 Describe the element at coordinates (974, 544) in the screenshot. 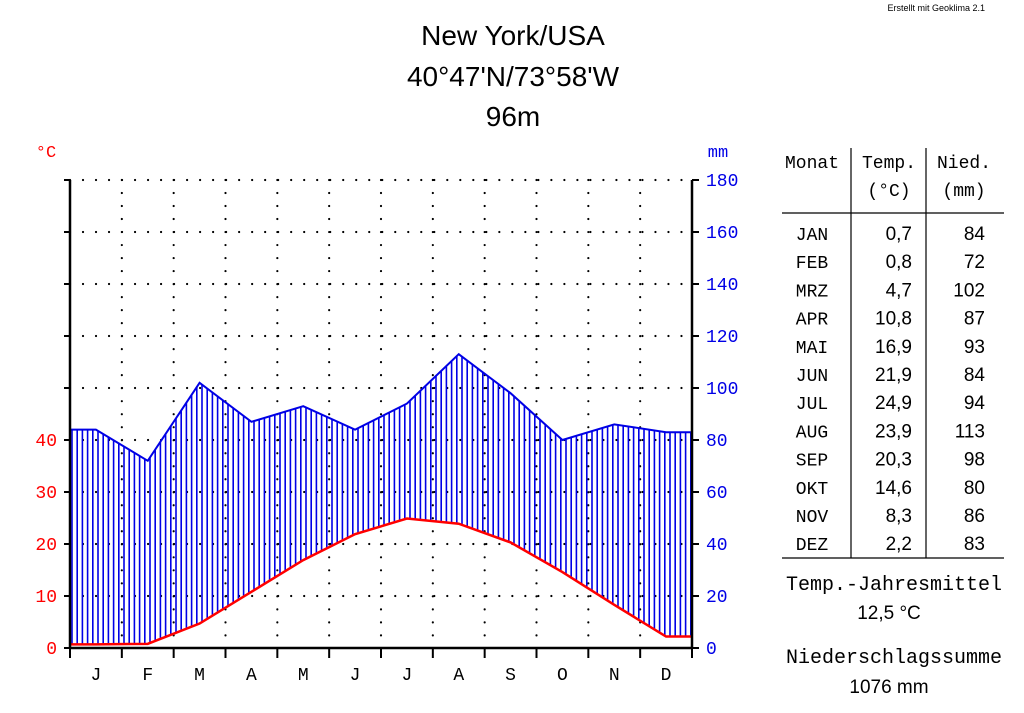

I see `table-cell-prec: 83` at that location.